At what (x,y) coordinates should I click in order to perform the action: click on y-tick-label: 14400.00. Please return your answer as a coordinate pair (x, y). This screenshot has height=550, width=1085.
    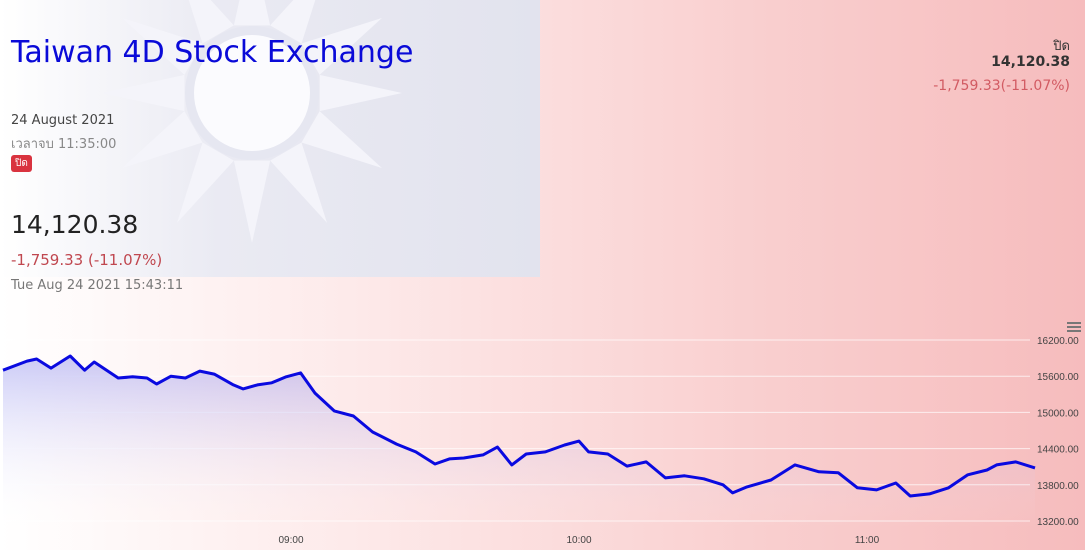
    Looking at the image, I should click on (1058, 450).